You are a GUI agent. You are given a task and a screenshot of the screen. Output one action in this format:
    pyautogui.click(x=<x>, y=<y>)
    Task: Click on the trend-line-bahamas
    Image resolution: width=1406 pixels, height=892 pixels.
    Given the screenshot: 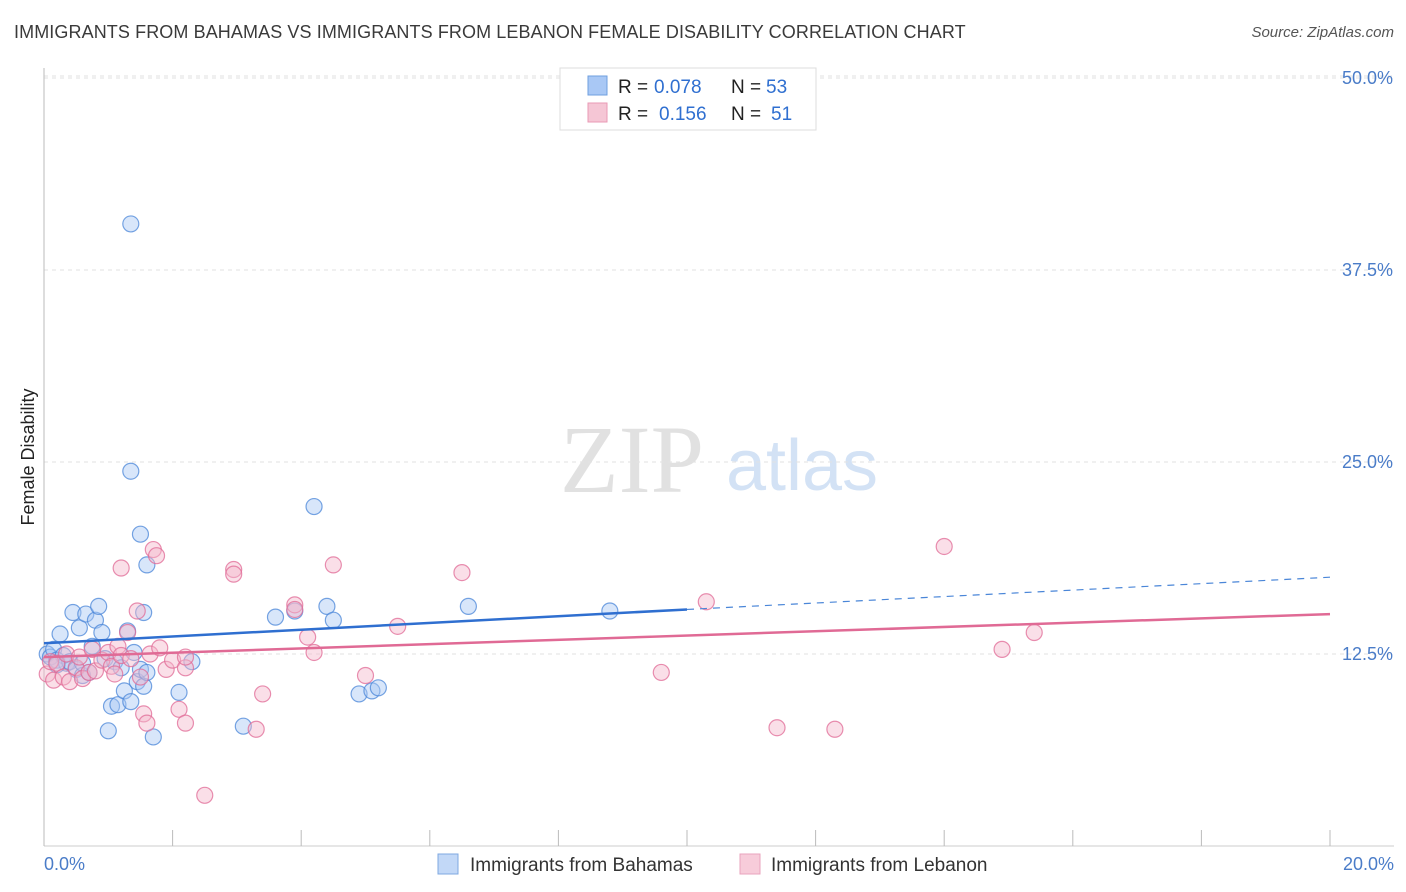 What is the action you would take?
    pyautogui.click(x=365, y=626)
    